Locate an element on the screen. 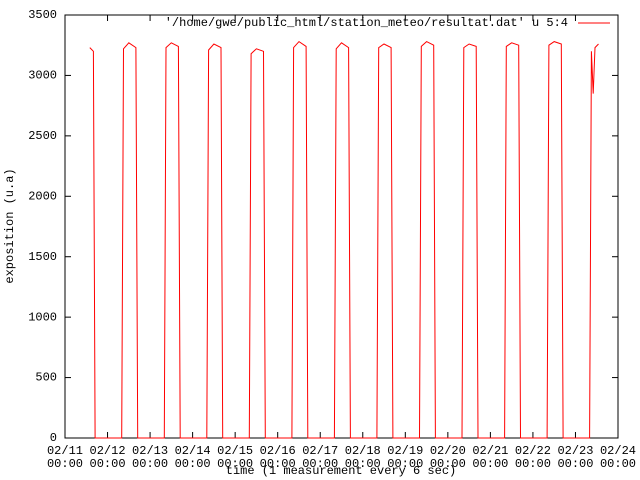 The width and height of the screenshot is (640, 480). x-tick-label: 02/20 00:00 is located at coordinates (447, 457).